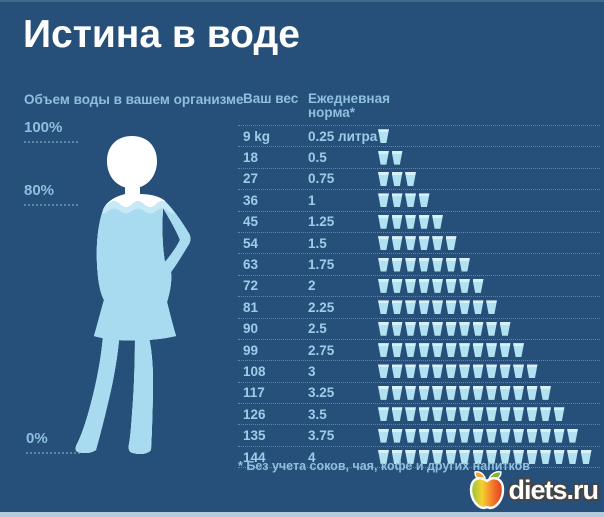 Image resolution: width=604 pixels, height=517 pixels. Describe the element at coordinates (133, 327) in the screenshot. I see `water-fill` at that location.